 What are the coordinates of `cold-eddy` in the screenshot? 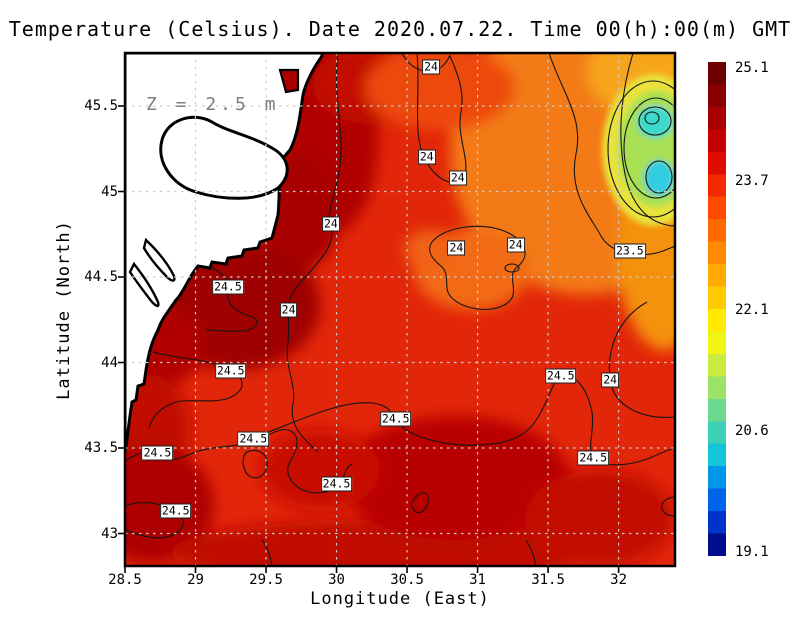 It's located at (638, 150).